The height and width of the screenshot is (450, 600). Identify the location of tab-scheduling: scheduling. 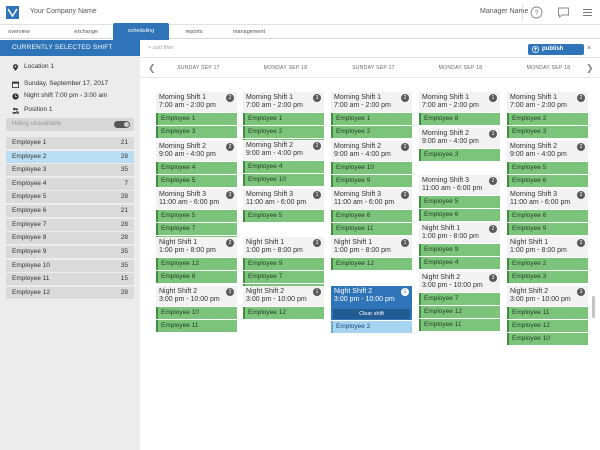
(141, 31).